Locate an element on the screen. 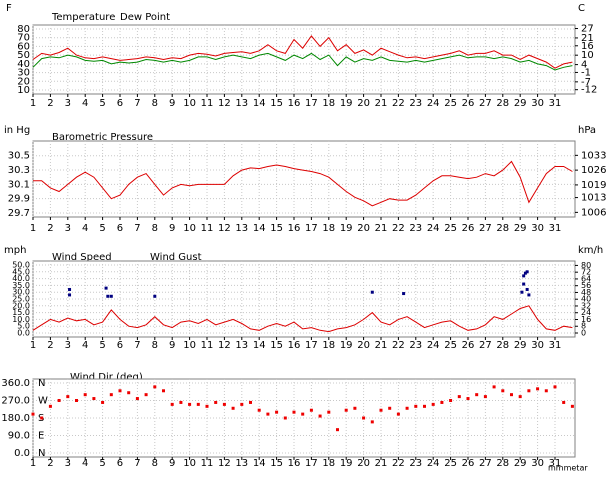  plot-area is located at coordinates (304, 59).